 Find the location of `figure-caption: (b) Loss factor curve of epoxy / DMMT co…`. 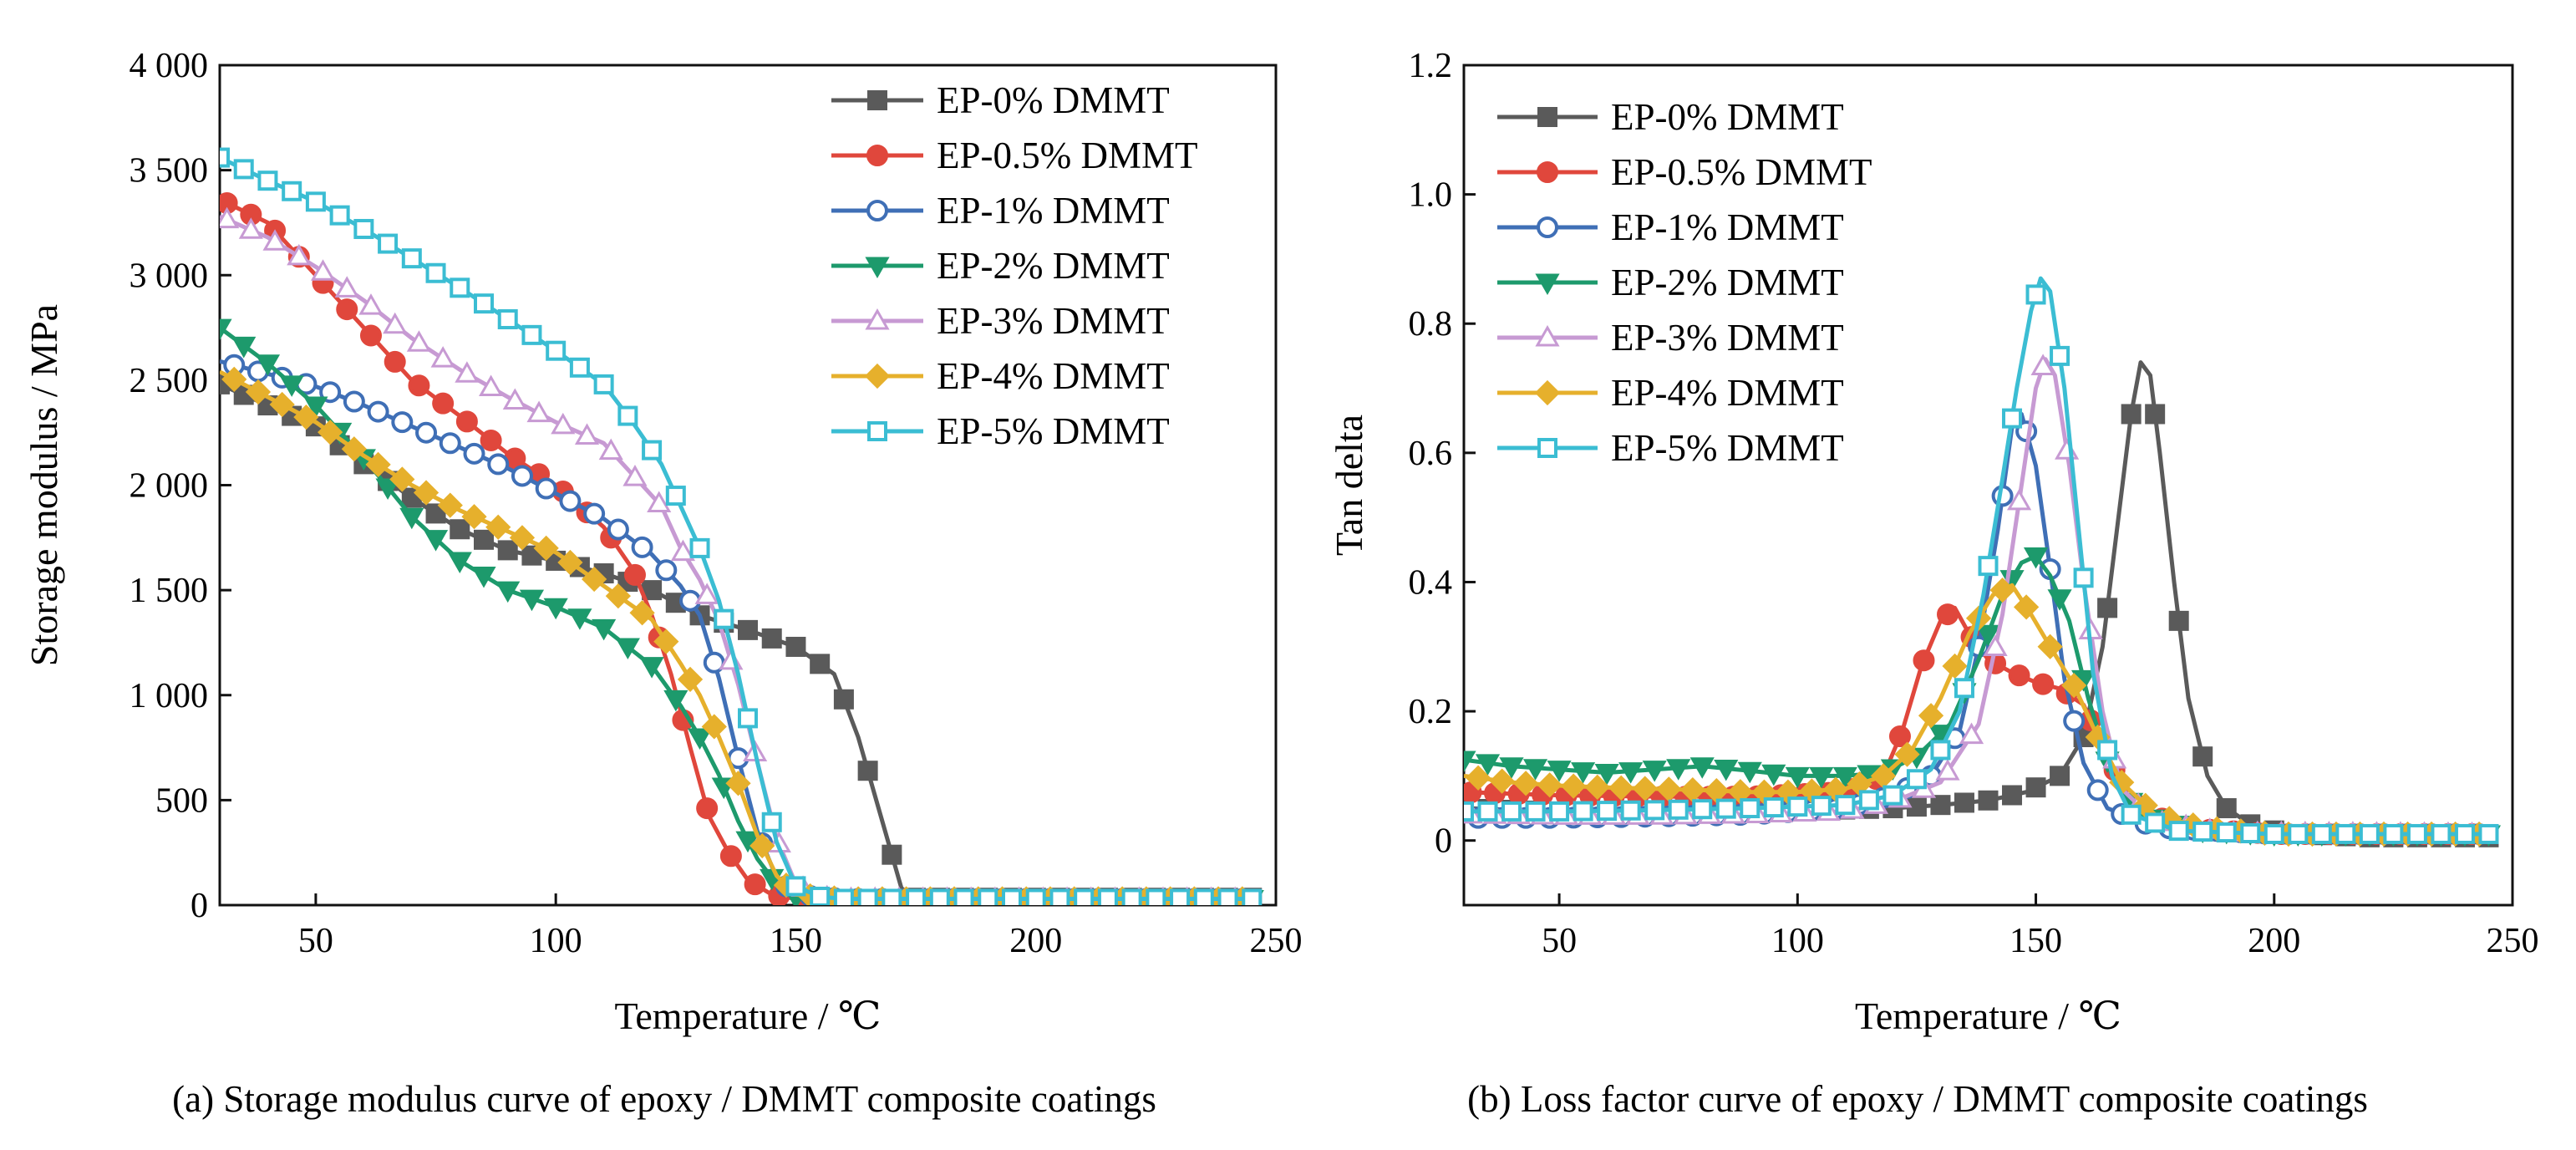

figure-caption: (b) Loss factor curve of epoxy / DMMT co… is located at coordinates (1918, 1099).